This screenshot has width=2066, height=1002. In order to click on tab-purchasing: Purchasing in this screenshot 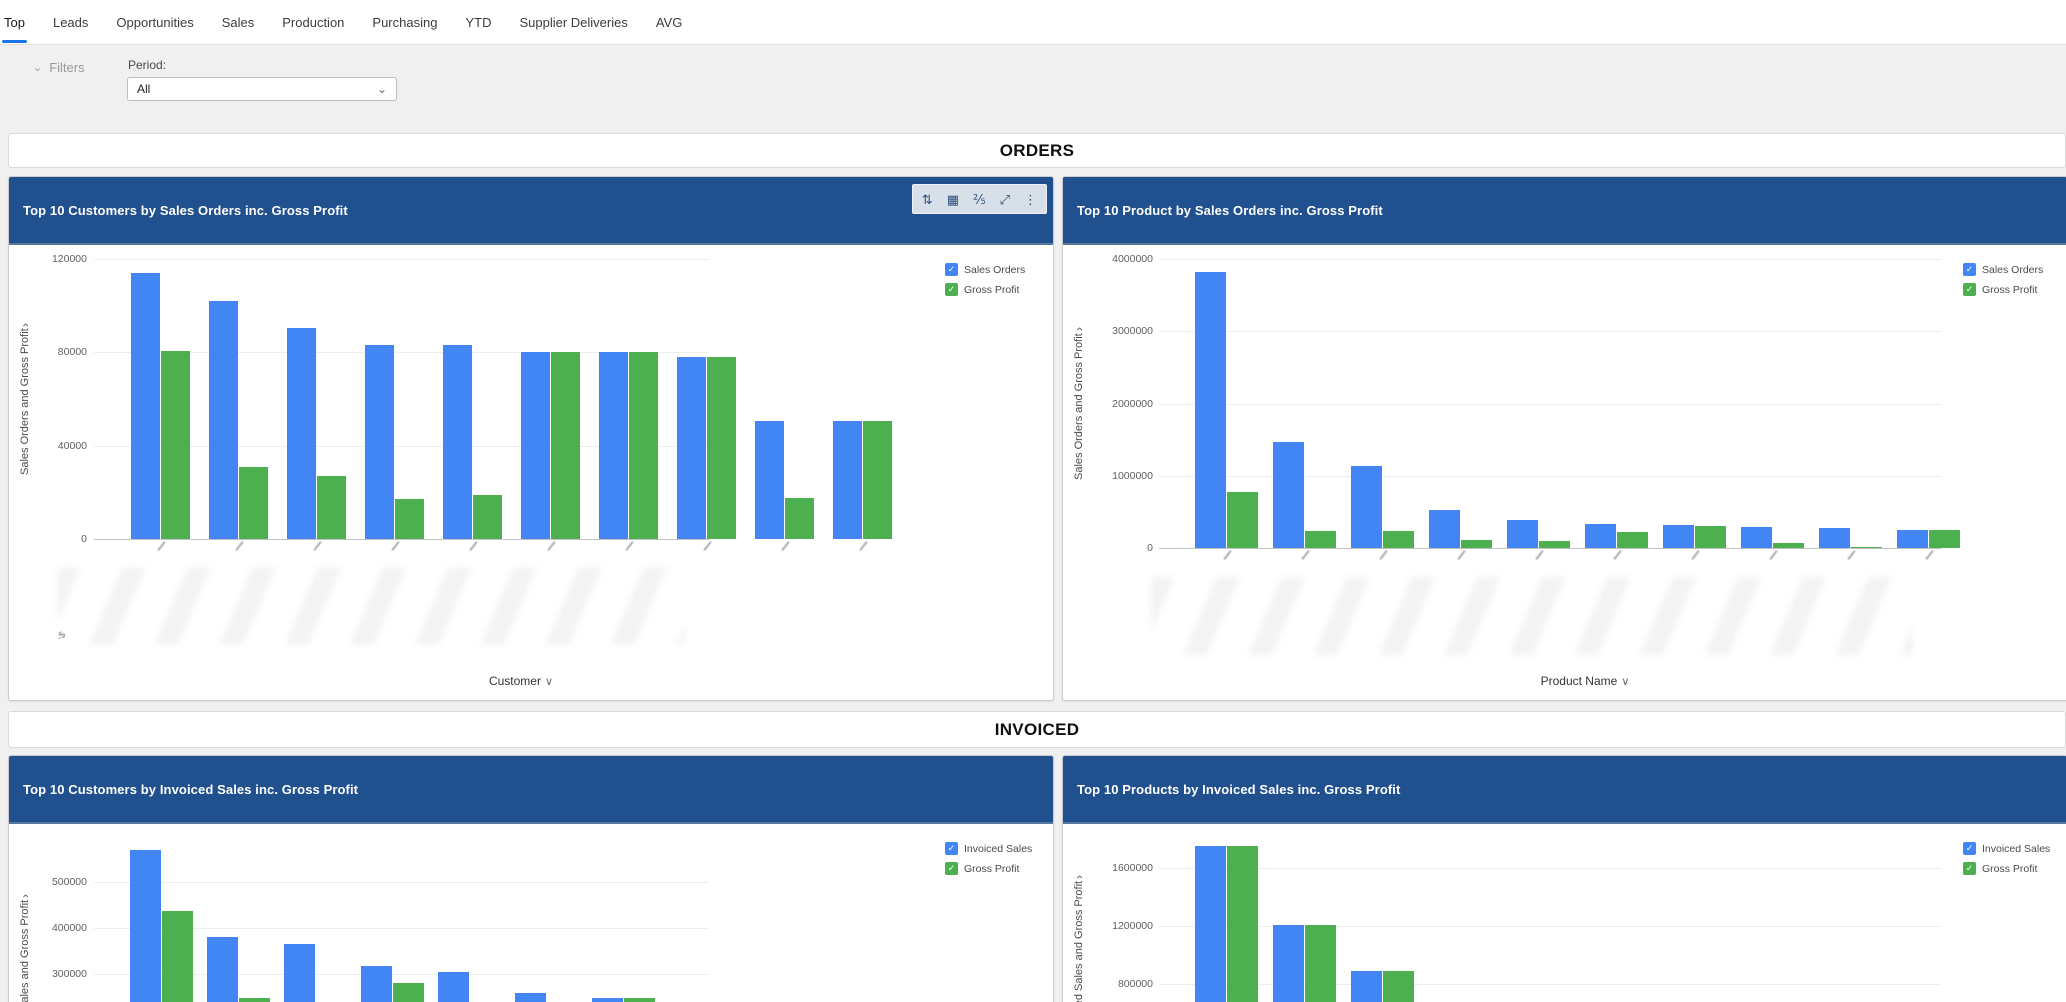, I will do `click(405, 22)`.